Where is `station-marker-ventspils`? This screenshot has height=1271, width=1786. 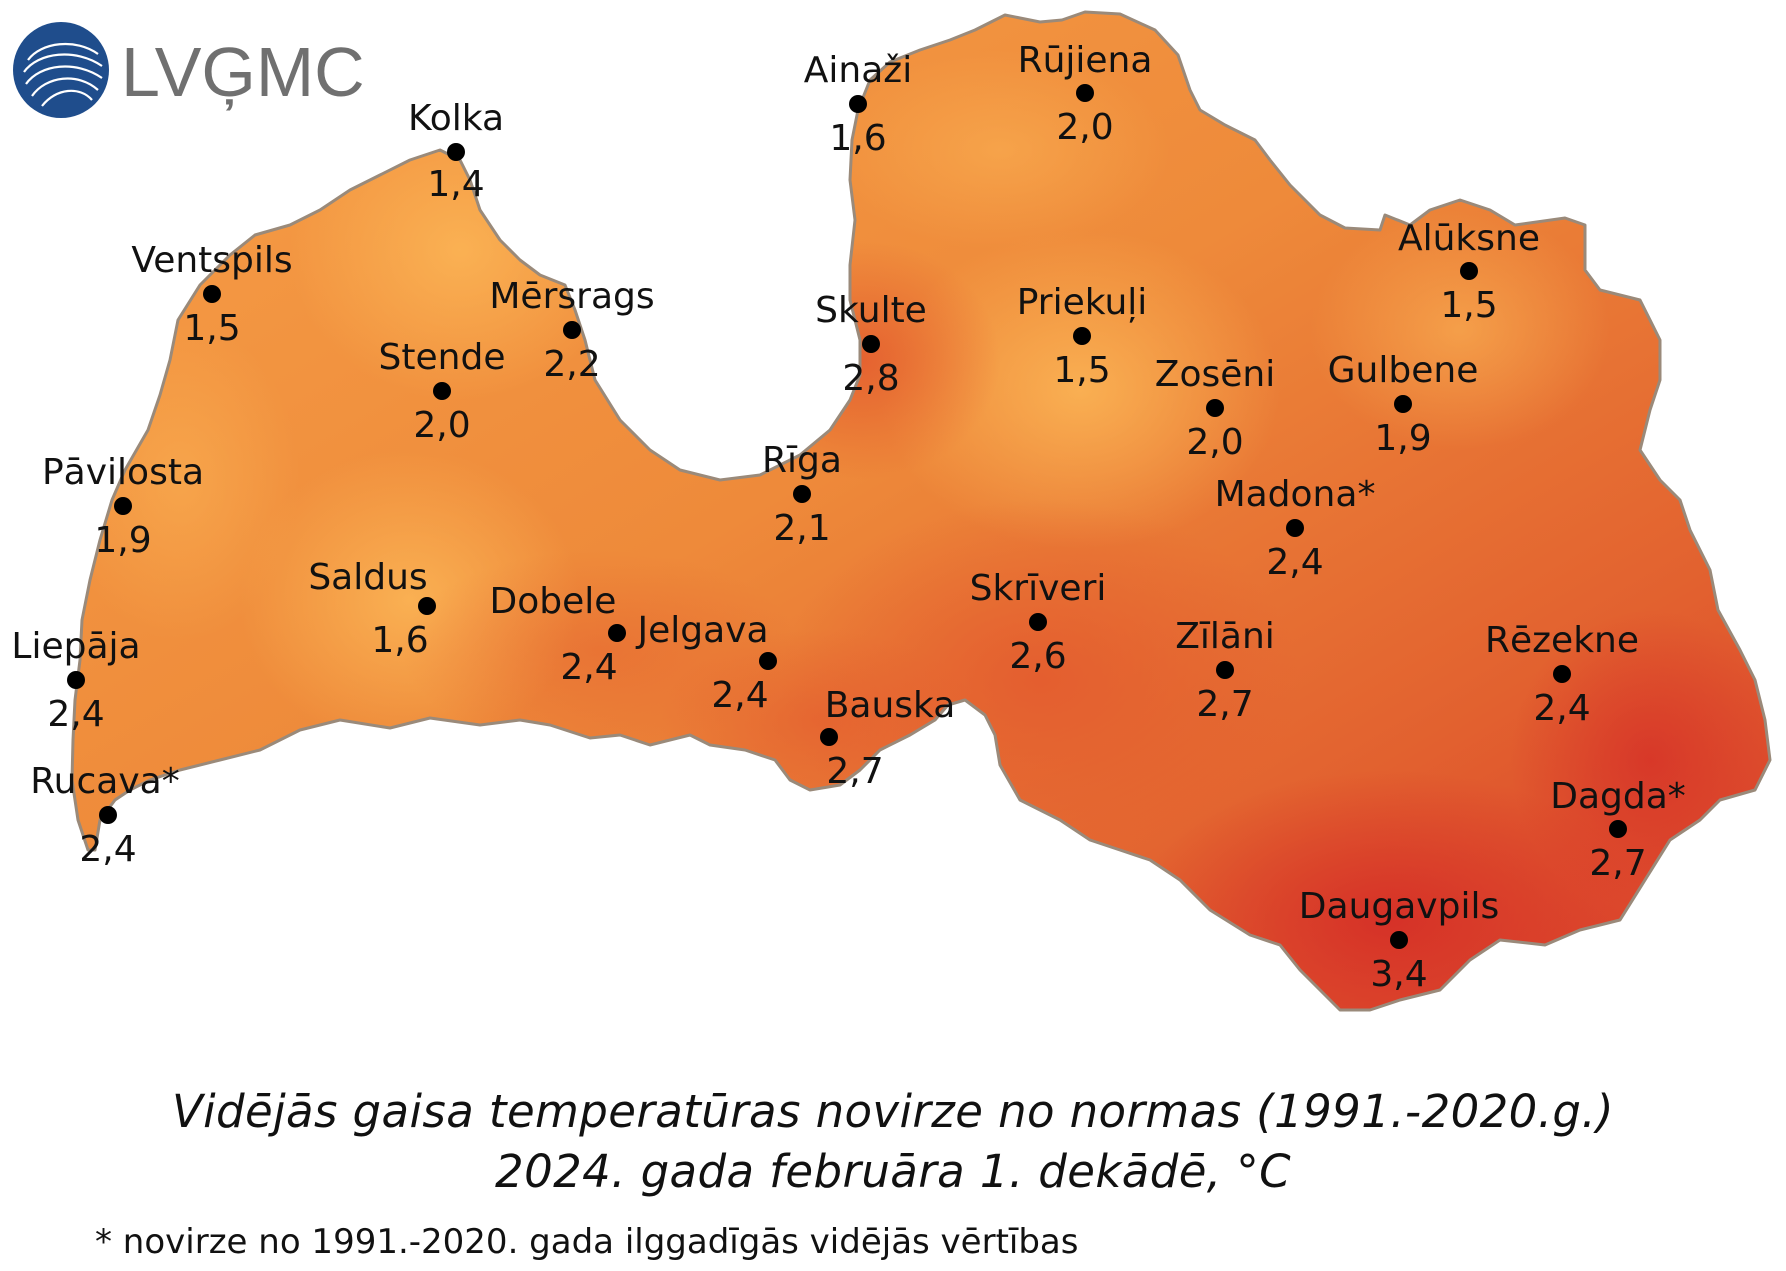
station-marker-ventspils is located at coordinates (212, 294).